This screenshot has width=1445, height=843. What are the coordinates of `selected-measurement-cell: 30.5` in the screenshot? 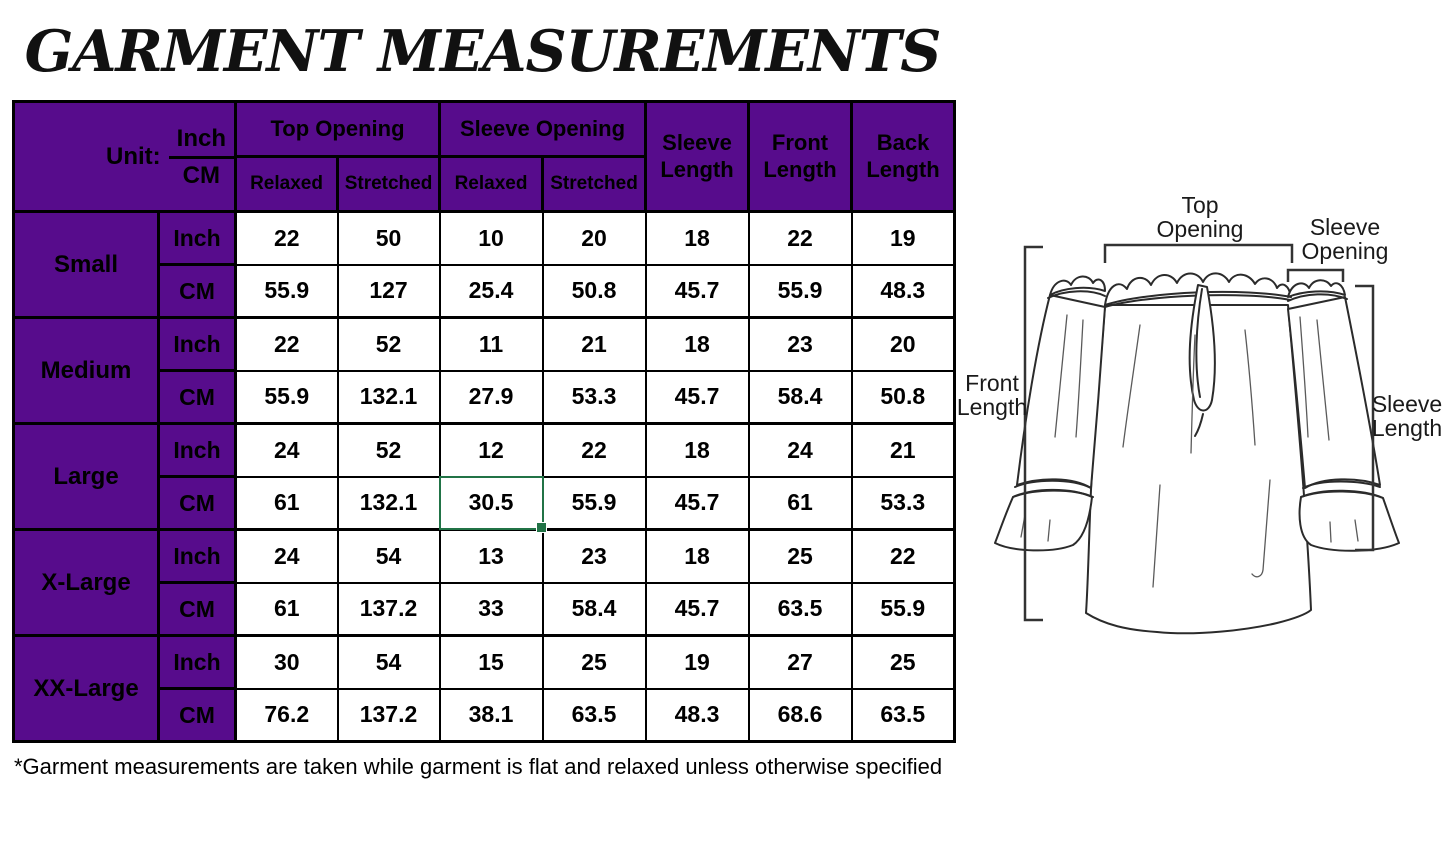 It's located at (492, 504).